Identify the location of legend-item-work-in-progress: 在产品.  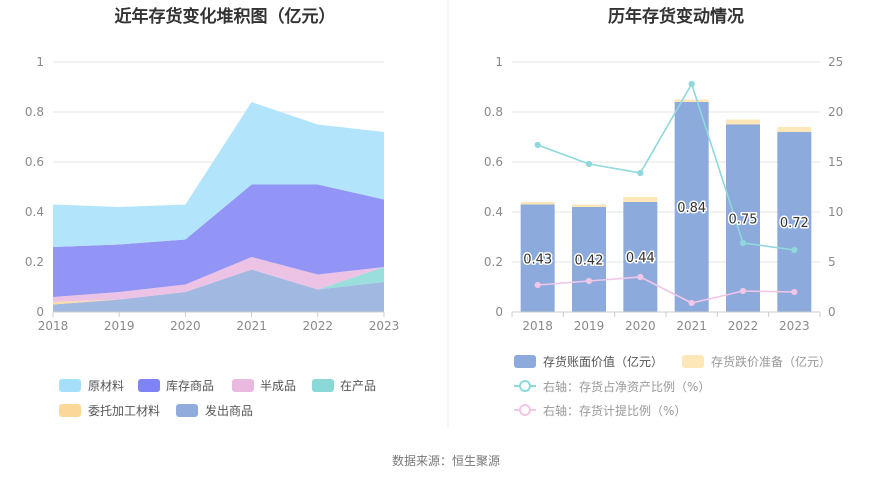
(344, 386).